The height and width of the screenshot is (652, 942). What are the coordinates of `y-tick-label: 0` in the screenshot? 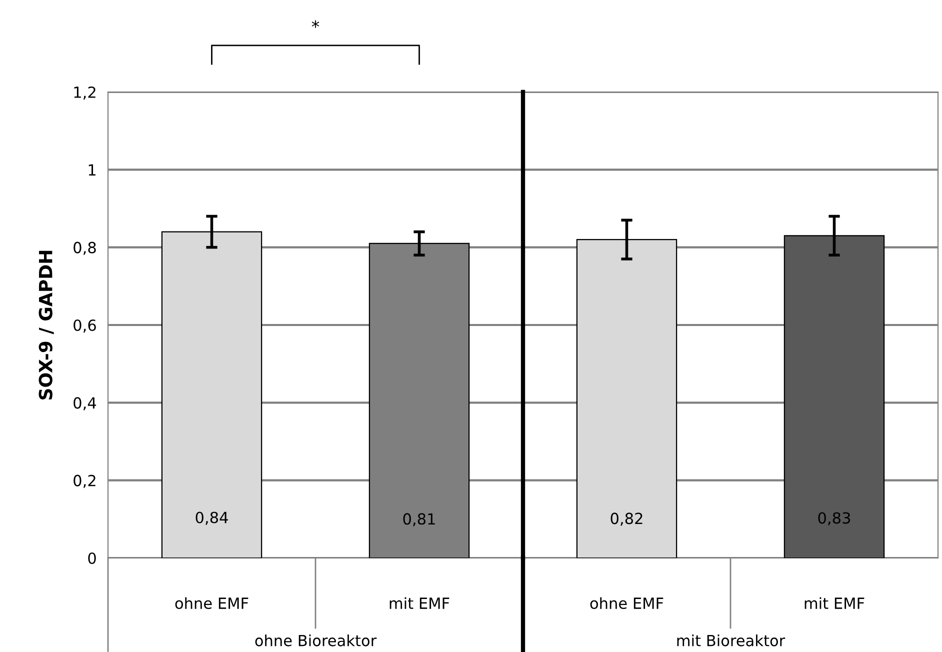 It's located at (92, 558).